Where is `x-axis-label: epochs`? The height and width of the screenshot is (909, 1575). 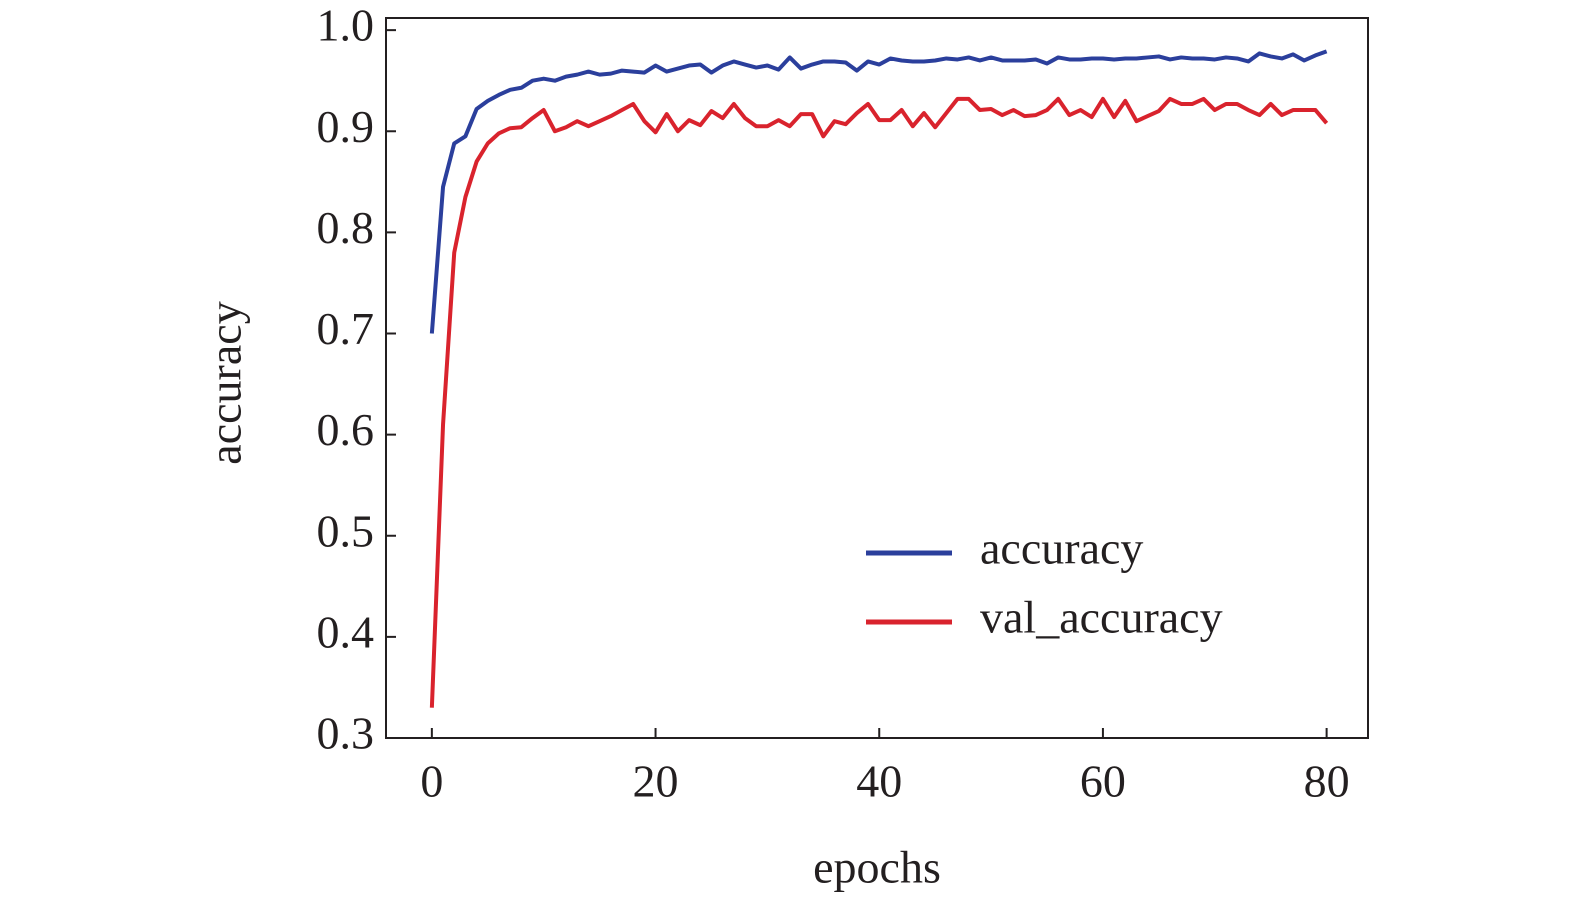
x-axis-label: epochs is located at coordinates (877, 867).